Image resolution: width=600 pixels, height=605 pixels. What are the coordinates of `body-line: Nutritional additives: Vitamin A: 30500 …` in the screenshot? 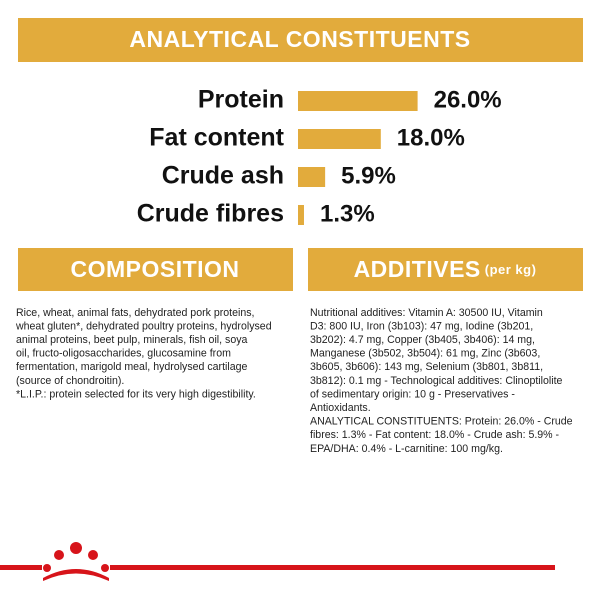 It's located at (426, 313).